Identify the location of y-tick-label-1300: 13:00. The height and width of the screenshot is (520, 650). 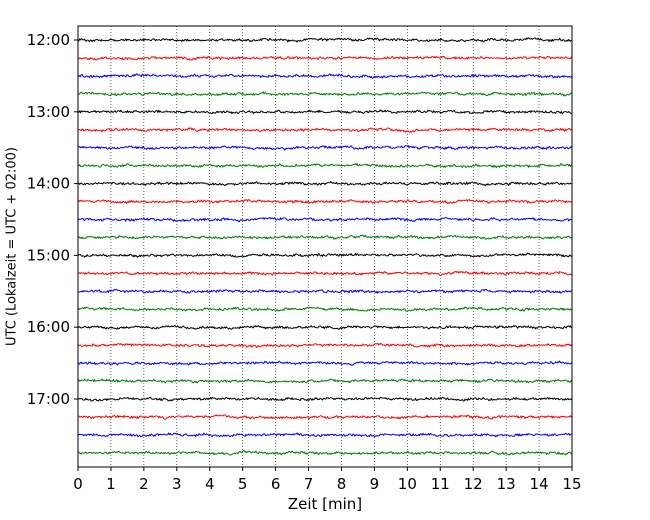
(48, 112).